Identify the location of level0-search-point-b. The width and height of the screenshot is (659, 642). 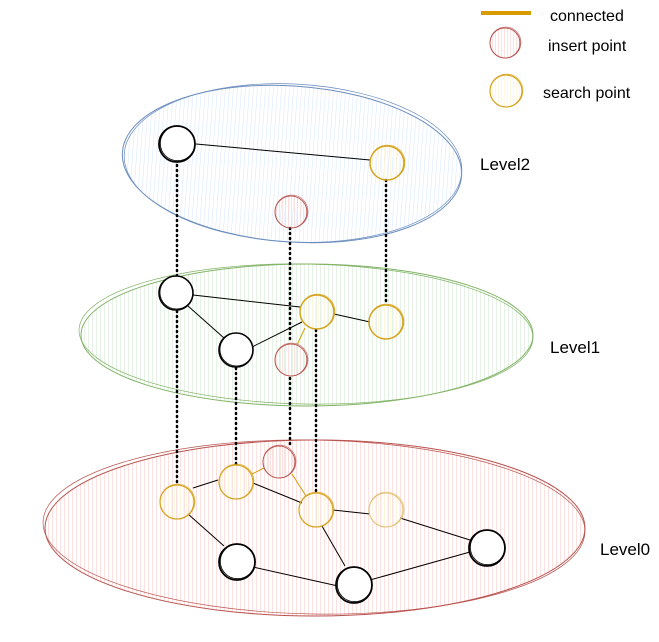
(236, 481).